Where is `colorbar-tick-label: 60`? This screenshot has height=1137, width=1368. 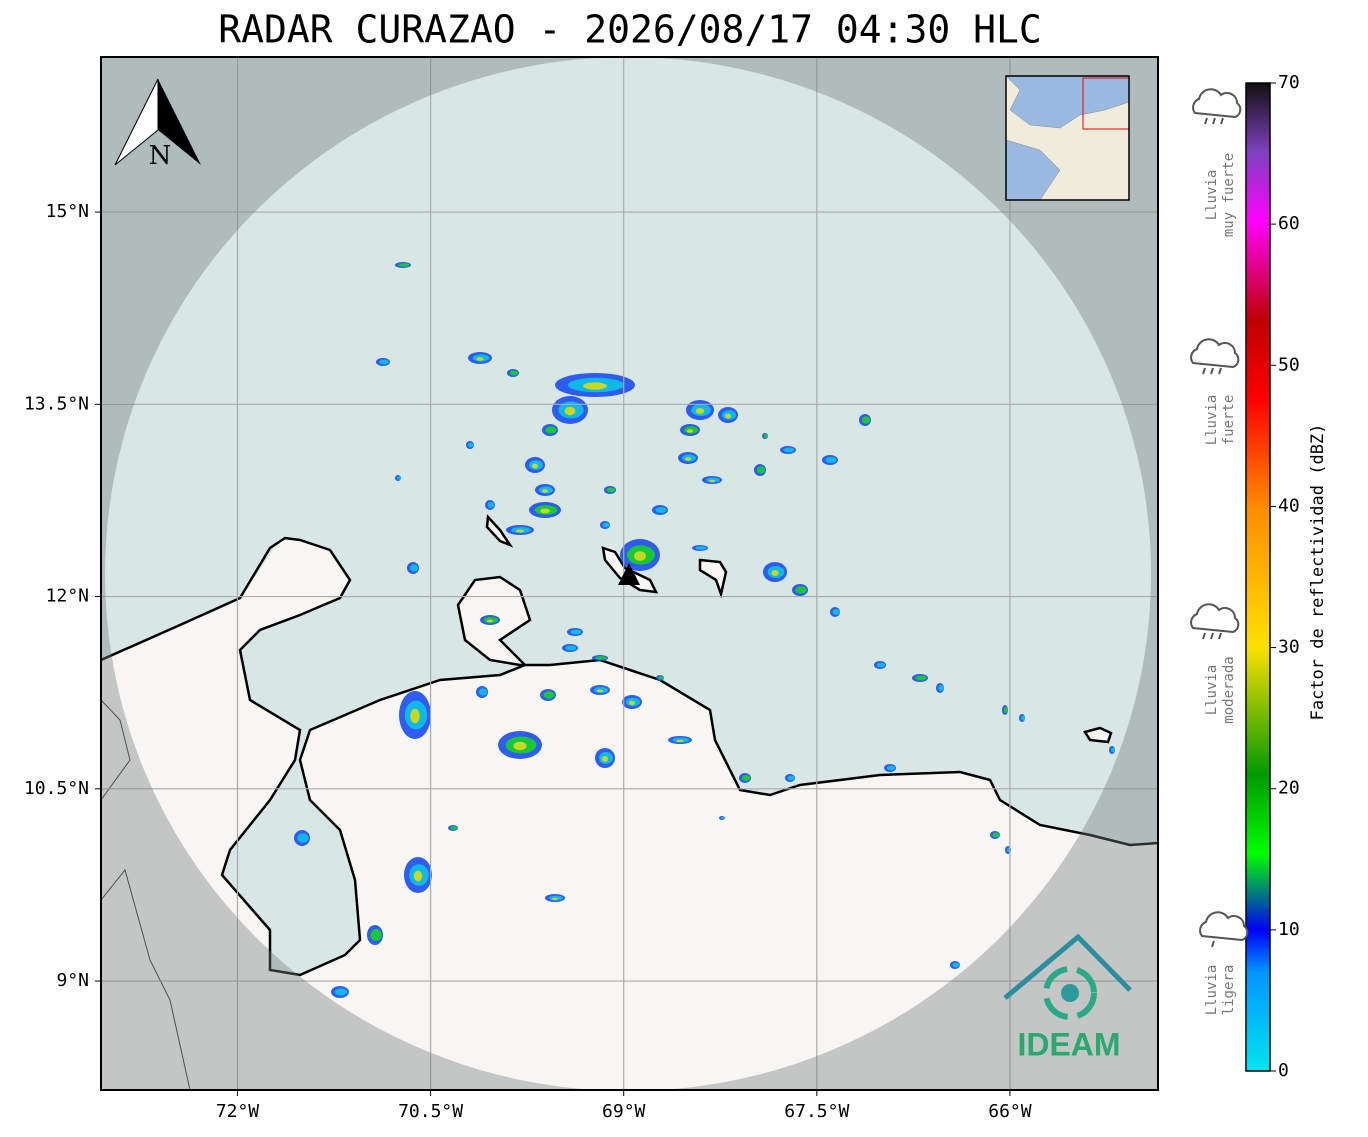
colorbar-tick-label: 60 is located at coordinates (1289, 223).